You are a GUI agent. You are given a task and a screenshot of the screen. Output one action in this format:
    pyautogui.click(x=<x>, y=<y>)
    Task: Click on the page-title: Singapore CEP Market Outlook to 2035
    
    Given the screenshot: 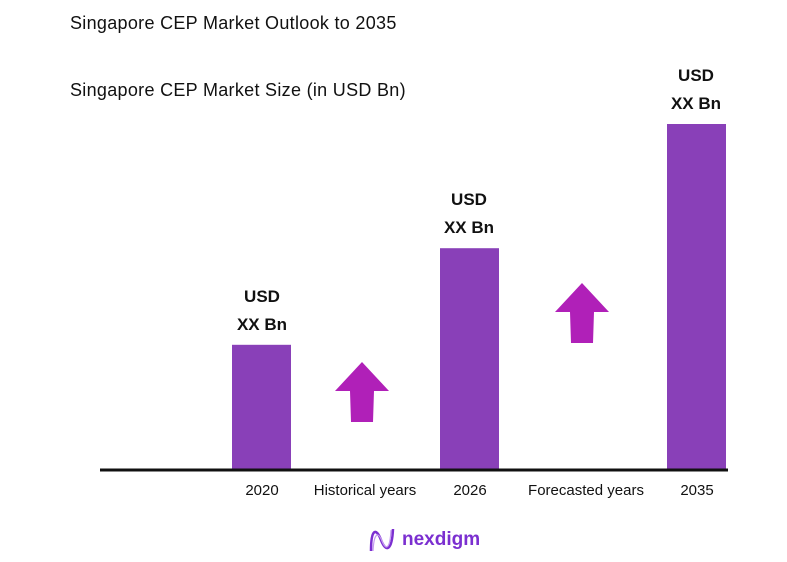 What is the action you would take?
    pyautogui.click(x=233, y=23)
    